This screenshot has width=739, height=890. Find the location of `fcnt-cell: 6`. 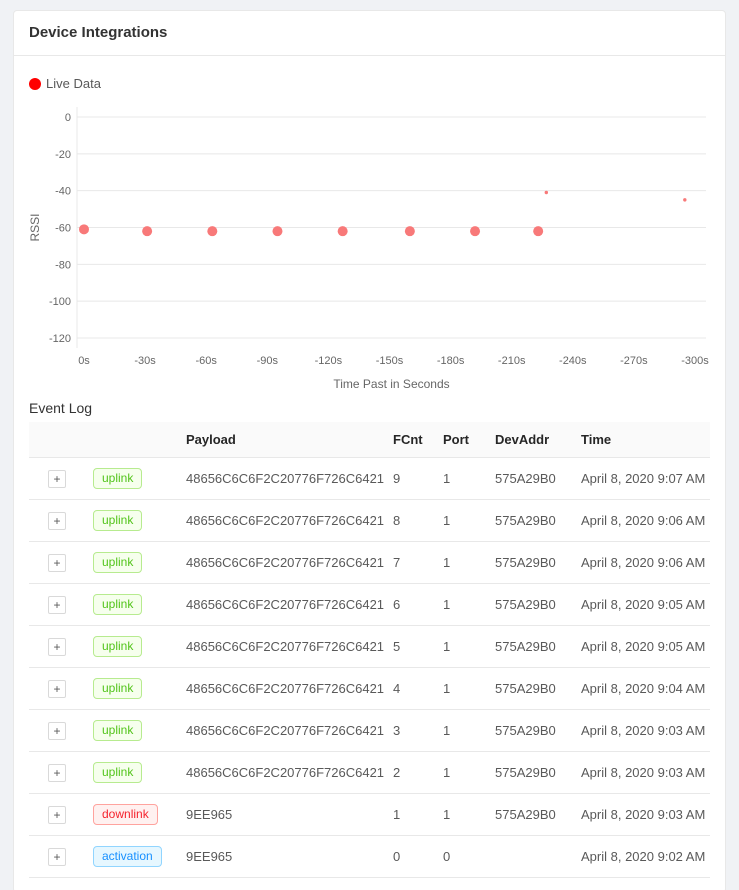

fcnt-cell: 6 is located at coordinates (410, 604).